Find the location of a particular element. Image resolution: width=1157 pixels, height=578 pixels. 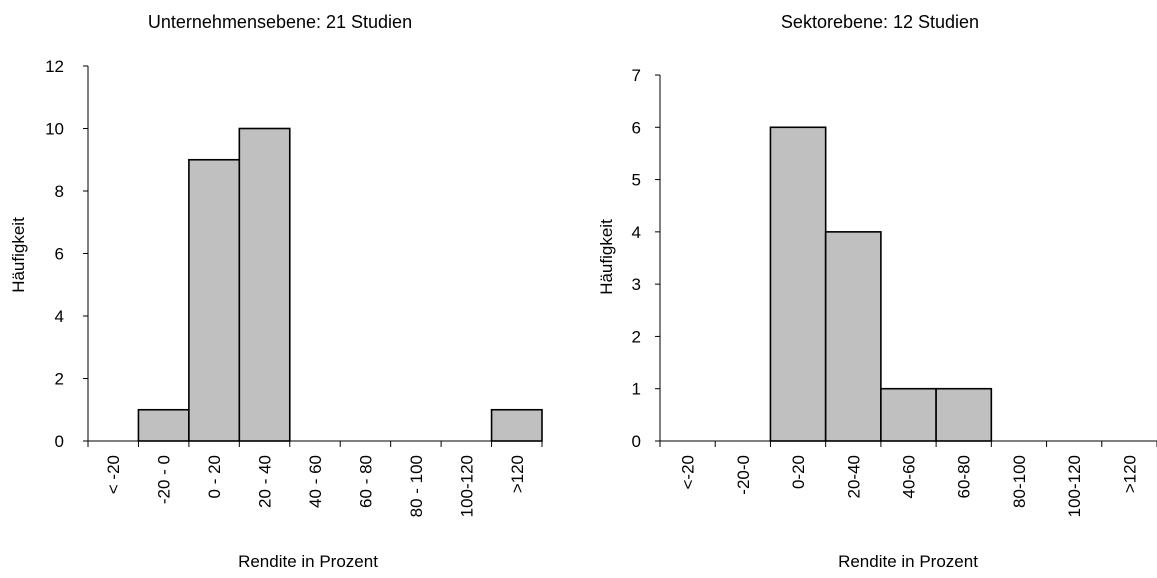

x-tick-label: 60-80 is located at coordinates (964, 476).